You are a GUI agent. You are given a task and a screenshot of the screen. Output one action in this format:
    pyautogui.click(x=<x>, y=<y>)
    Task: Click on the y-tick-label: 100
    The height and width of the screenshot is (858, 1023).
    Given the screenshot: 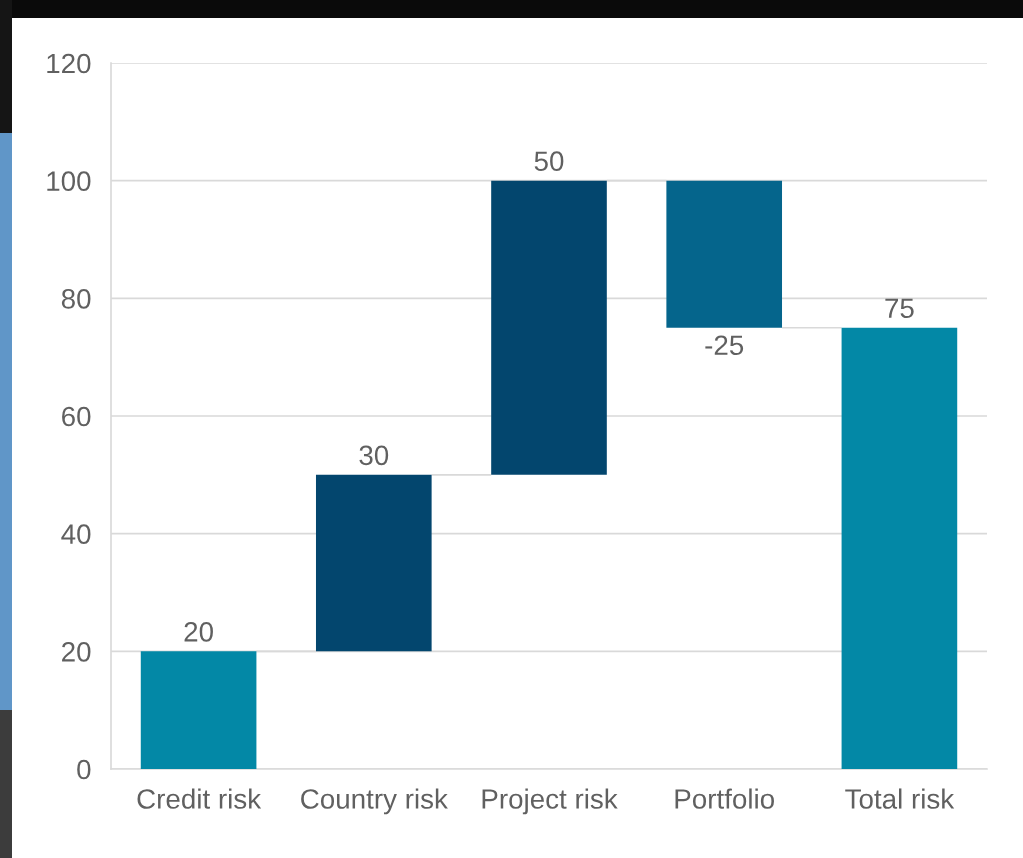 What is the action you would take?
    pyautogui.click(x=69, y=181)
    